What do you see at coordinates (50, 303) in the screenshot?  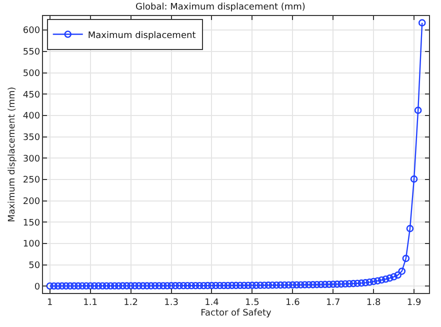 I see `x-tick-label: 1` at bounding box center [50, 303].